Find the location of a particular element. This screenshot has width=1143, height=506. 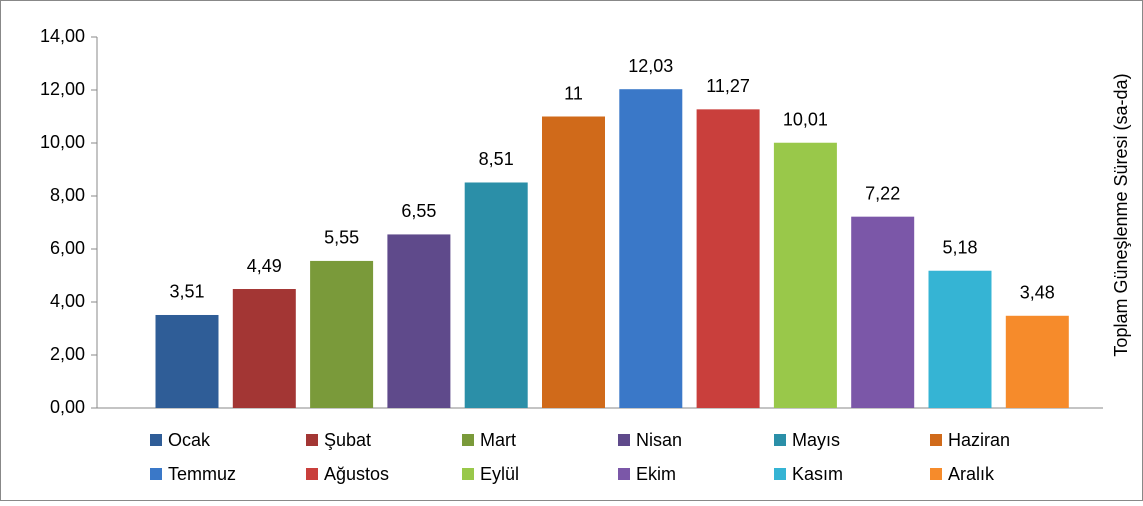

y-tick-label: 10,00 is located at coordinates (62, 142).